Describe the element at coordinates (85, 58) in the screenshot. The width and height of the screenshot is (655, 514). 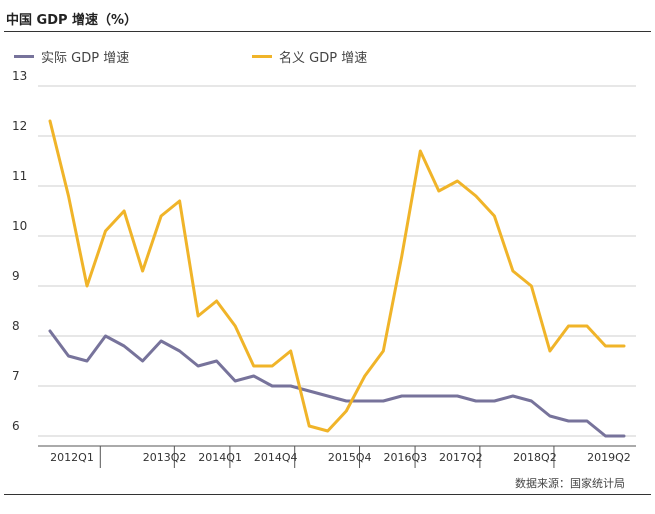
I see `legend-label-real: 实际 GDP 增速` at that location.